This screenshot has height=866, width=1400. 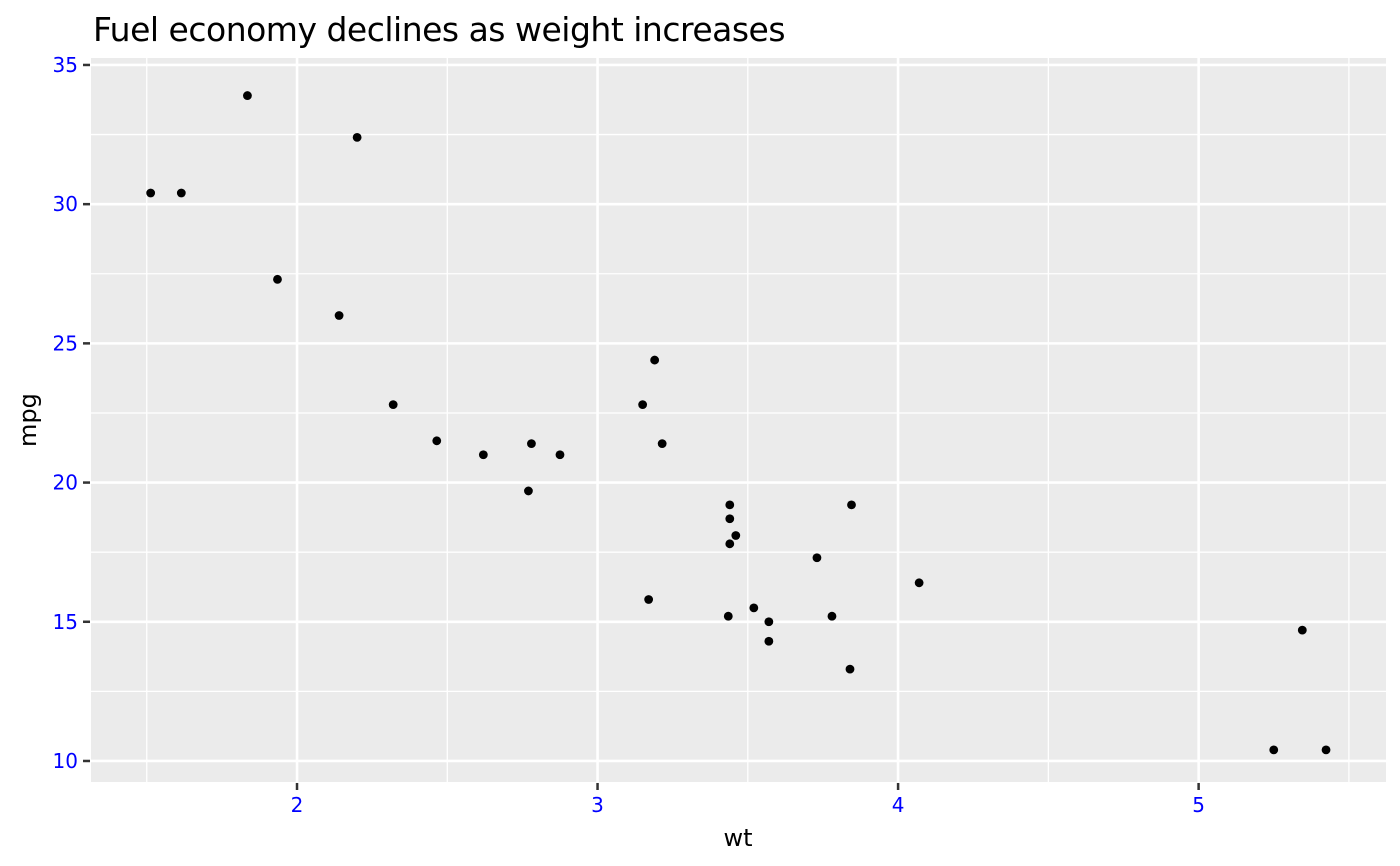 What do you see at coordinates (1198, 805) in the screenshot?
I see `x-tick-label: 5` at bounding box center [1198, 805].